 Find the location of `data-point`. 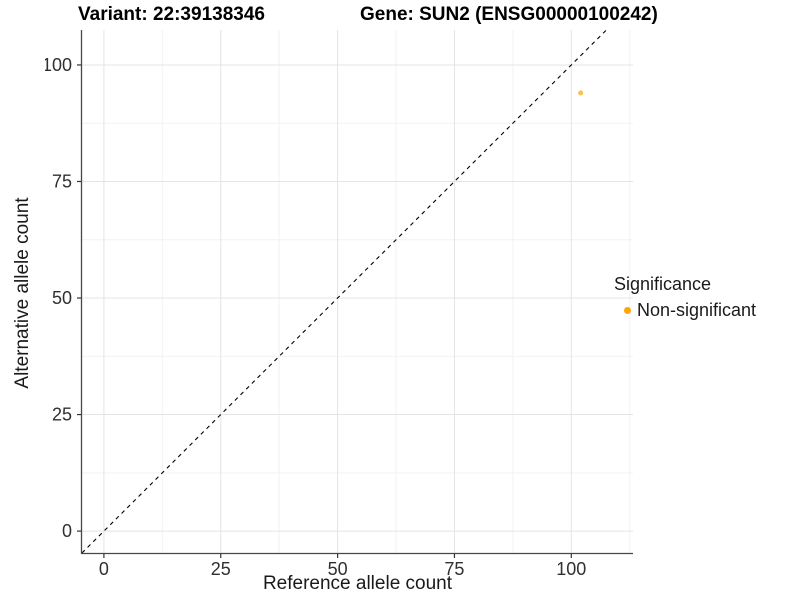

data-point is located at coordinates (581, 93).